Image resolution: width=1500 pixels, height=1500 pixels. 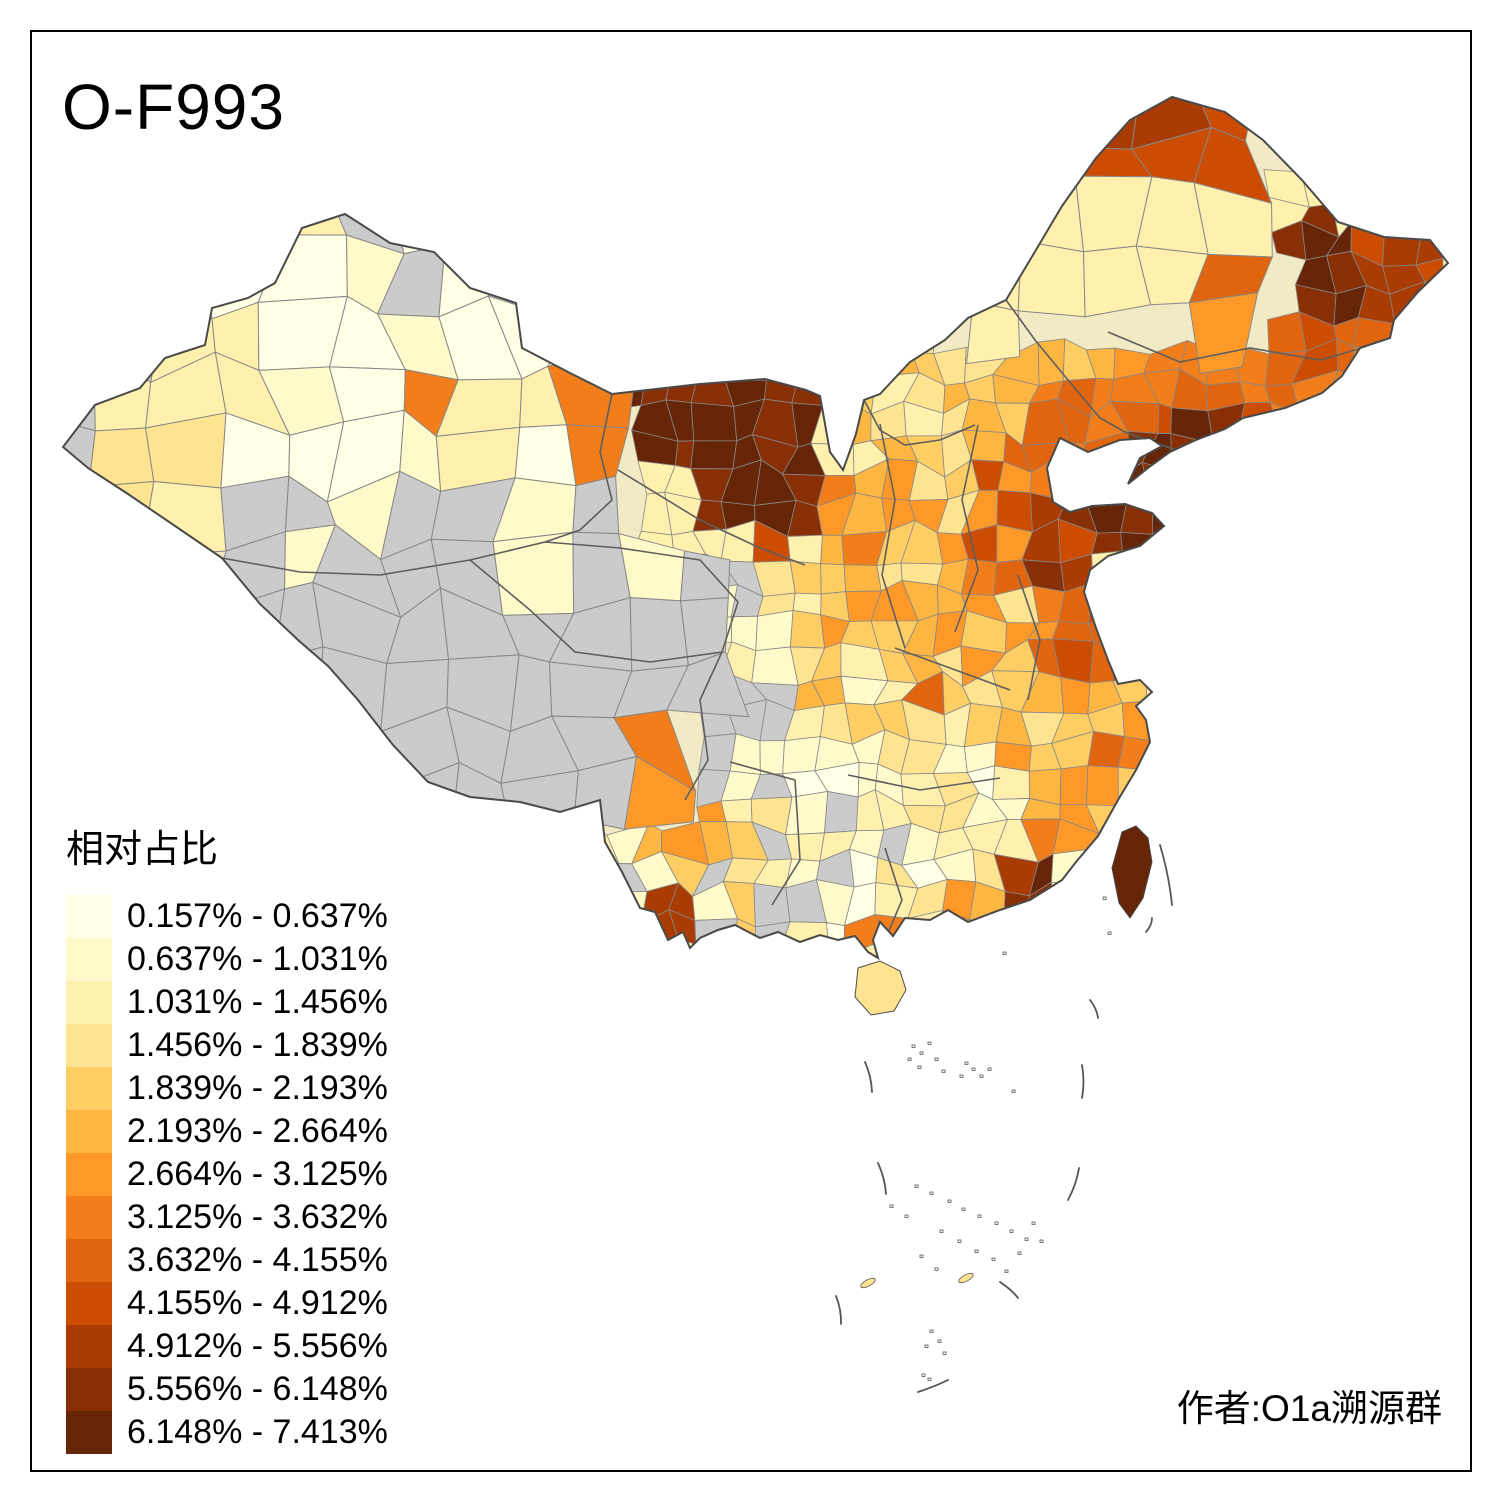 I want to click on legend-row: 1.839% - 2.193%, so click(x=227, y=1088).